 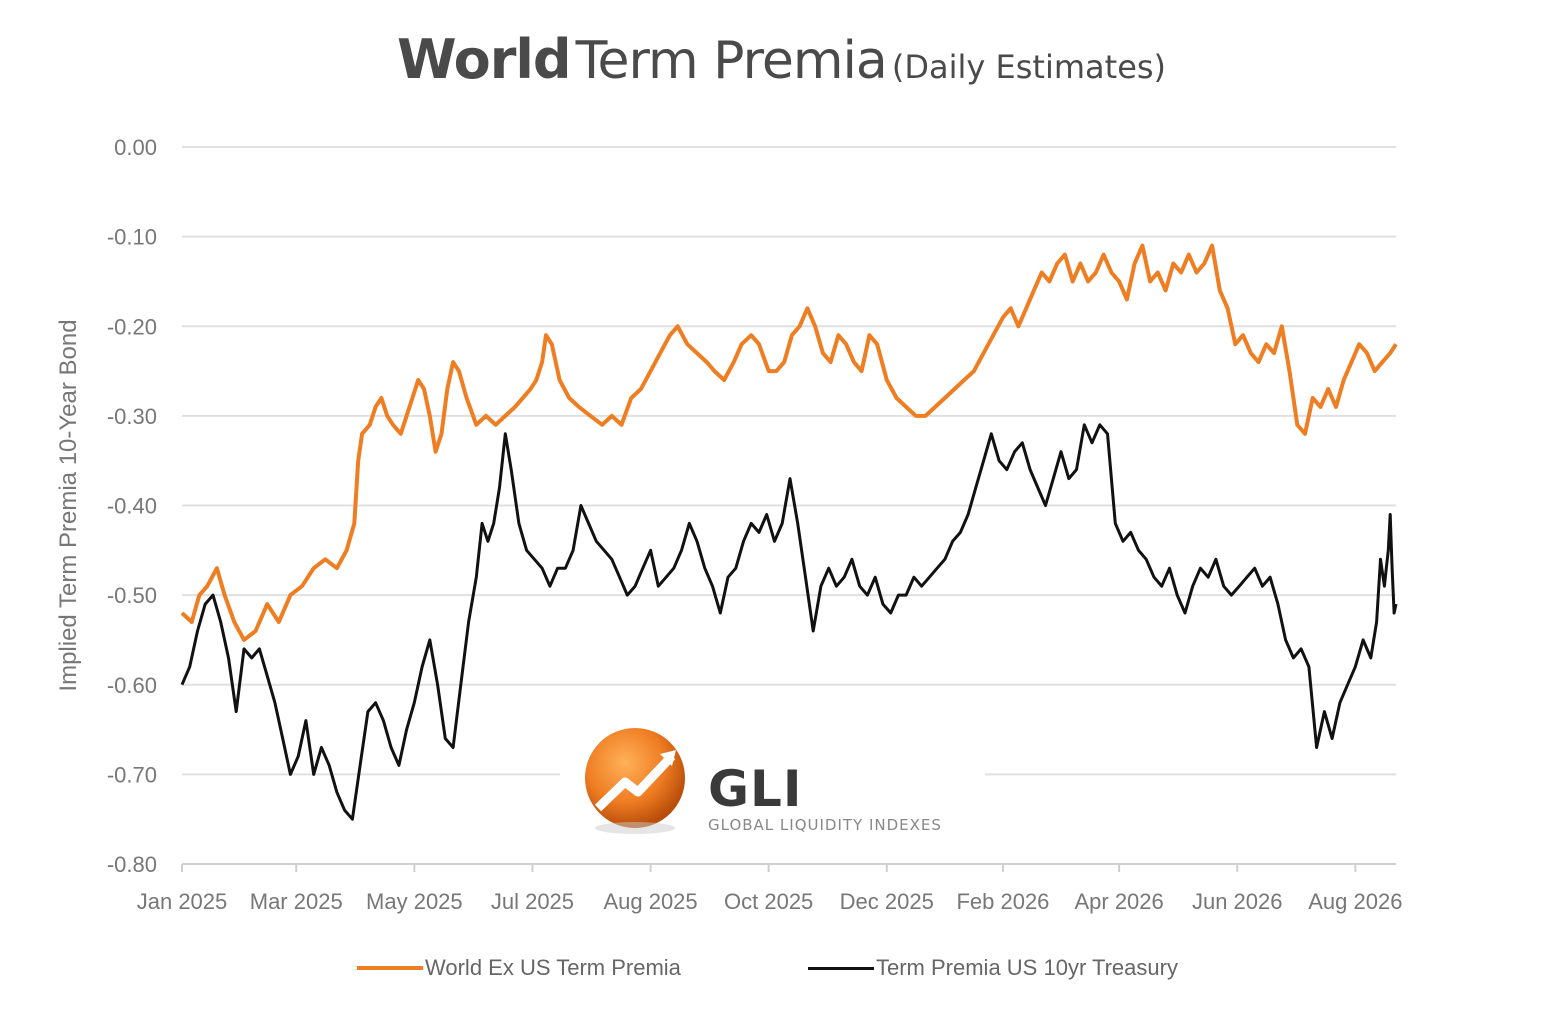 I want to click on y-tick-label: -0.10, so click(x=132, y=237).